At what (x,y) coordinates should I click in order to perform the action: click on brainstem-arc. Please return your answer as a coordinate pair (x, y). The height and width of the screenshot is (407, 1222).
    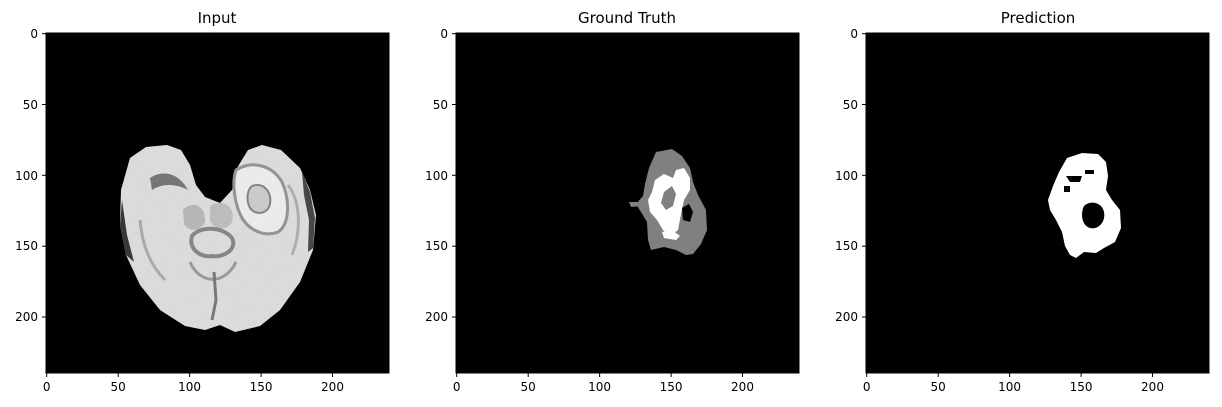
    Looking at the image, I should click on (213, 271).